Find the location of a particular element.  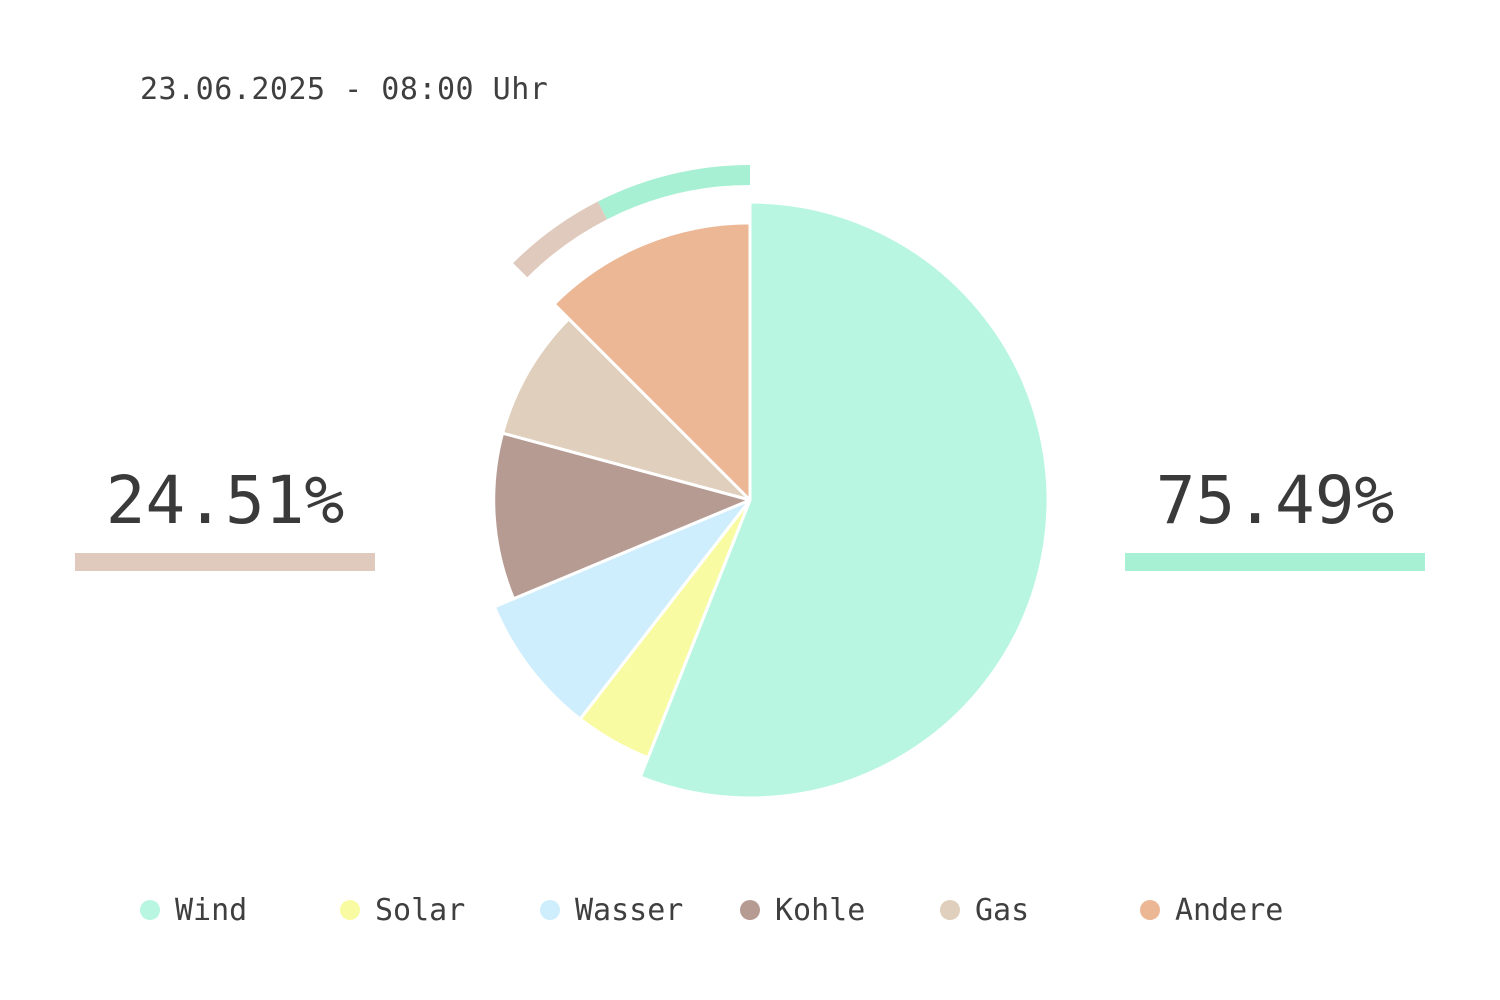

legend-item-wasser: Wasser is located at coordinates (611, 910).